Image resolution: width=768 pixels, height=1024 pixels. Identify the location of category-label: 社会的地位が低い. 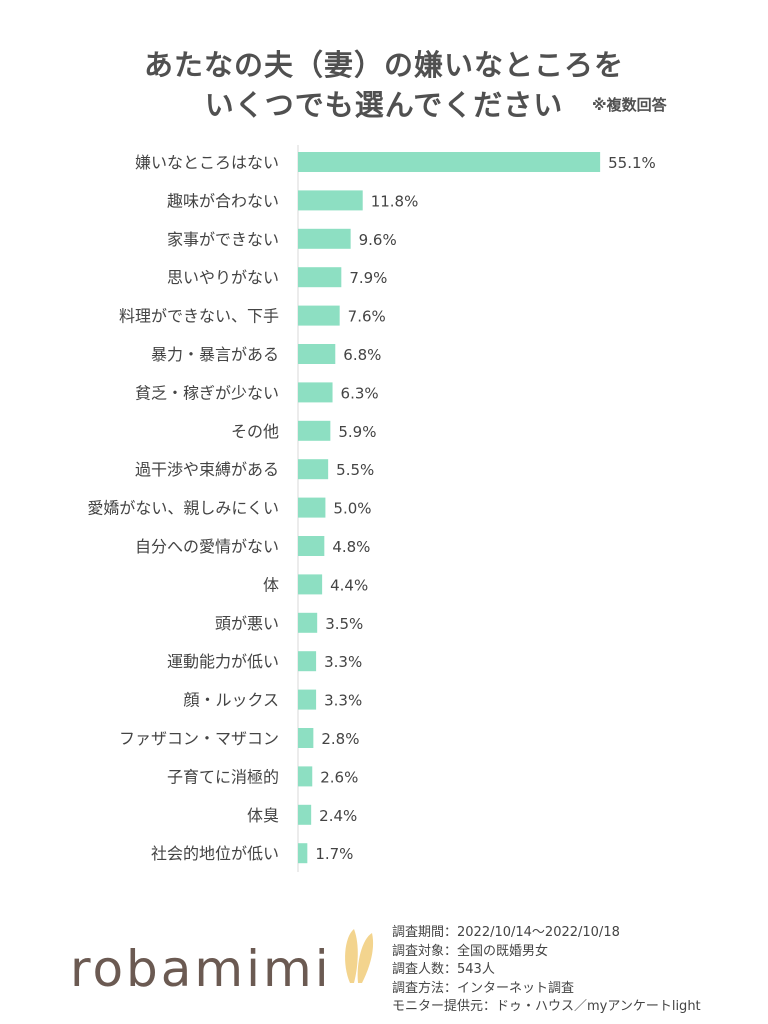
(215, 853).